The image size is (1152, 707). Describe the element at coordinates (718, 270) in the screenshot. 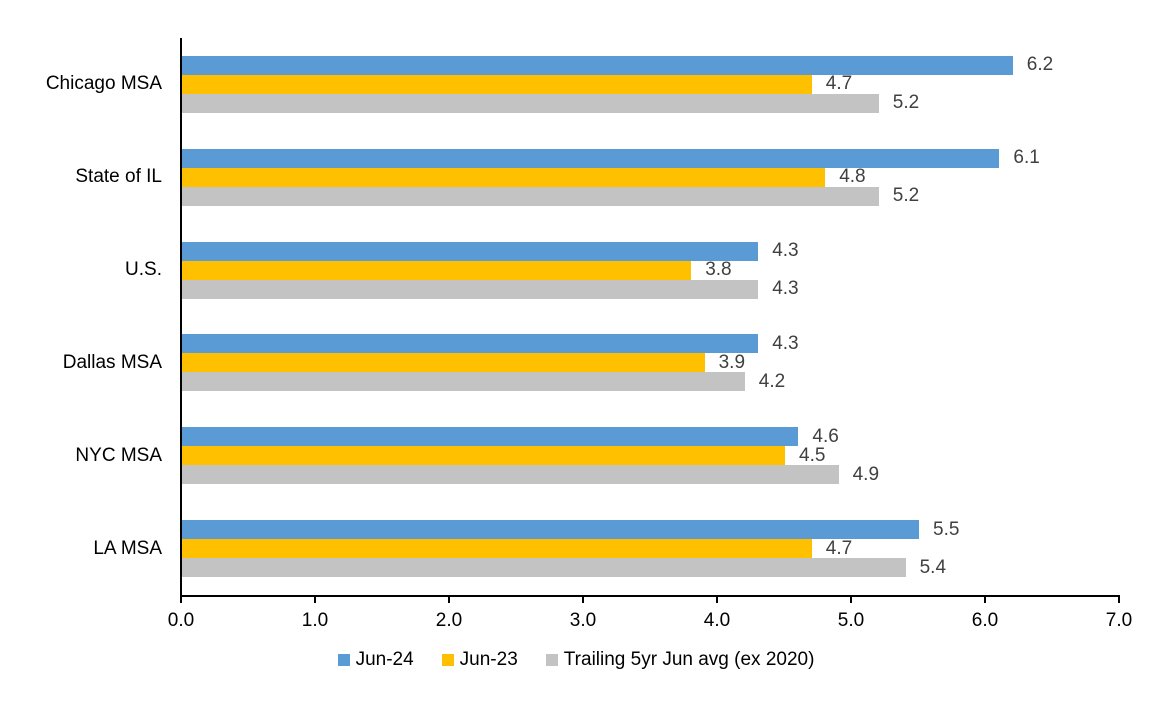

I see `data-label: 3.8` at that location.